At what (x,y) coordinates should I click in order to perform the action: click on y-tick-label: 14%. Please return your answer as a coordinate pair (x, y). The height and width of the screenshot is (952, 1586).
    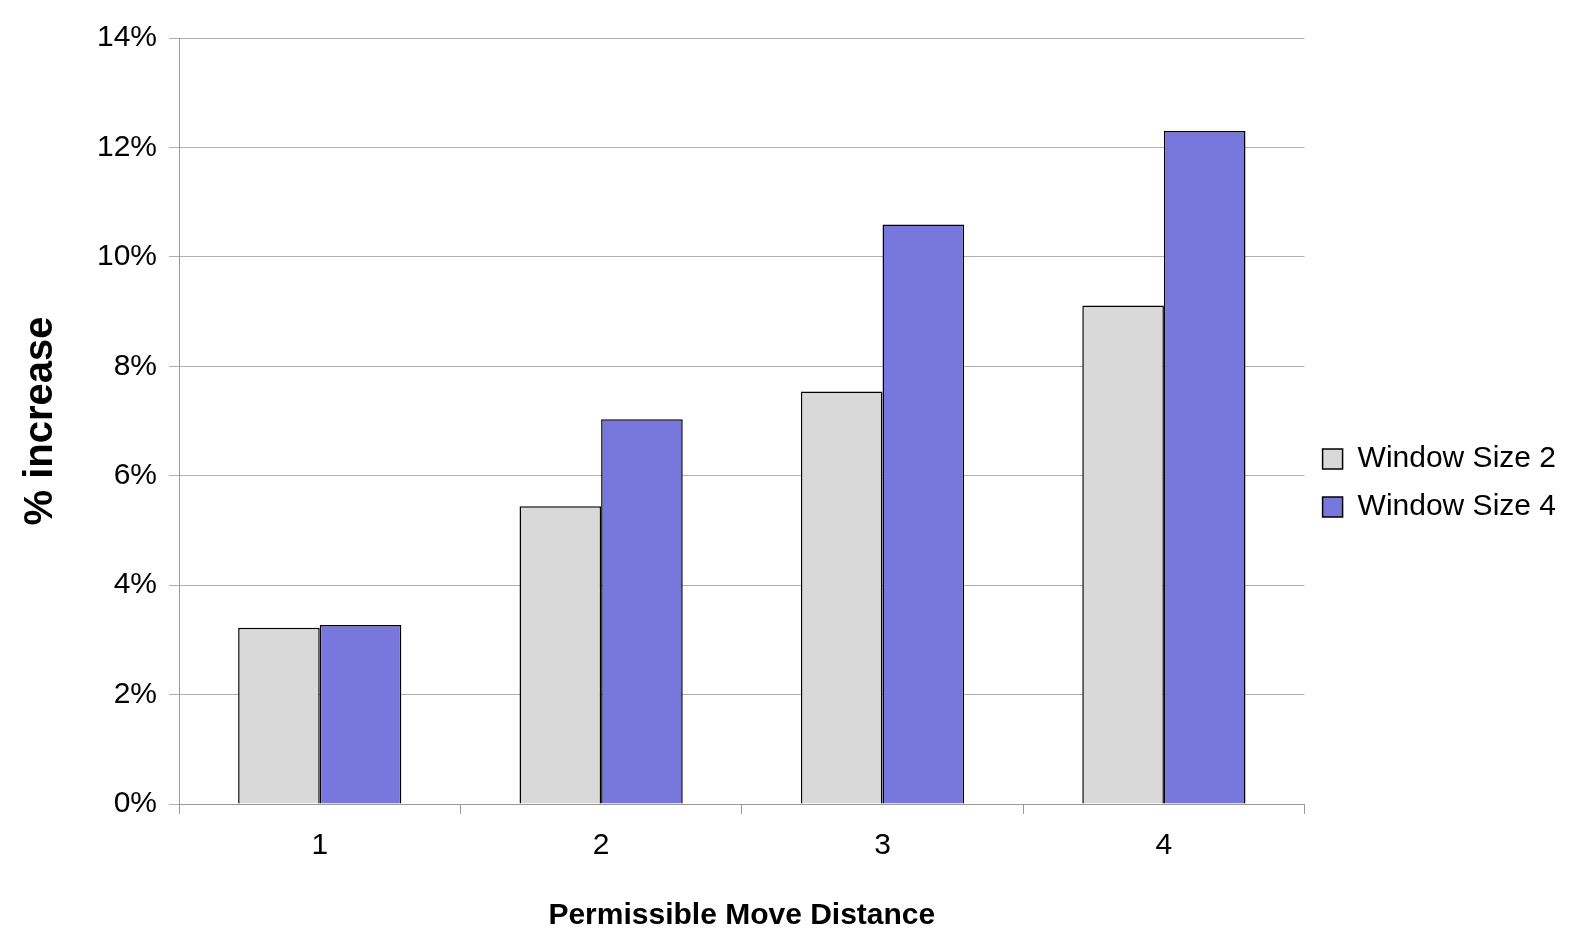
    Looking at the image, I should click on (127, 36).